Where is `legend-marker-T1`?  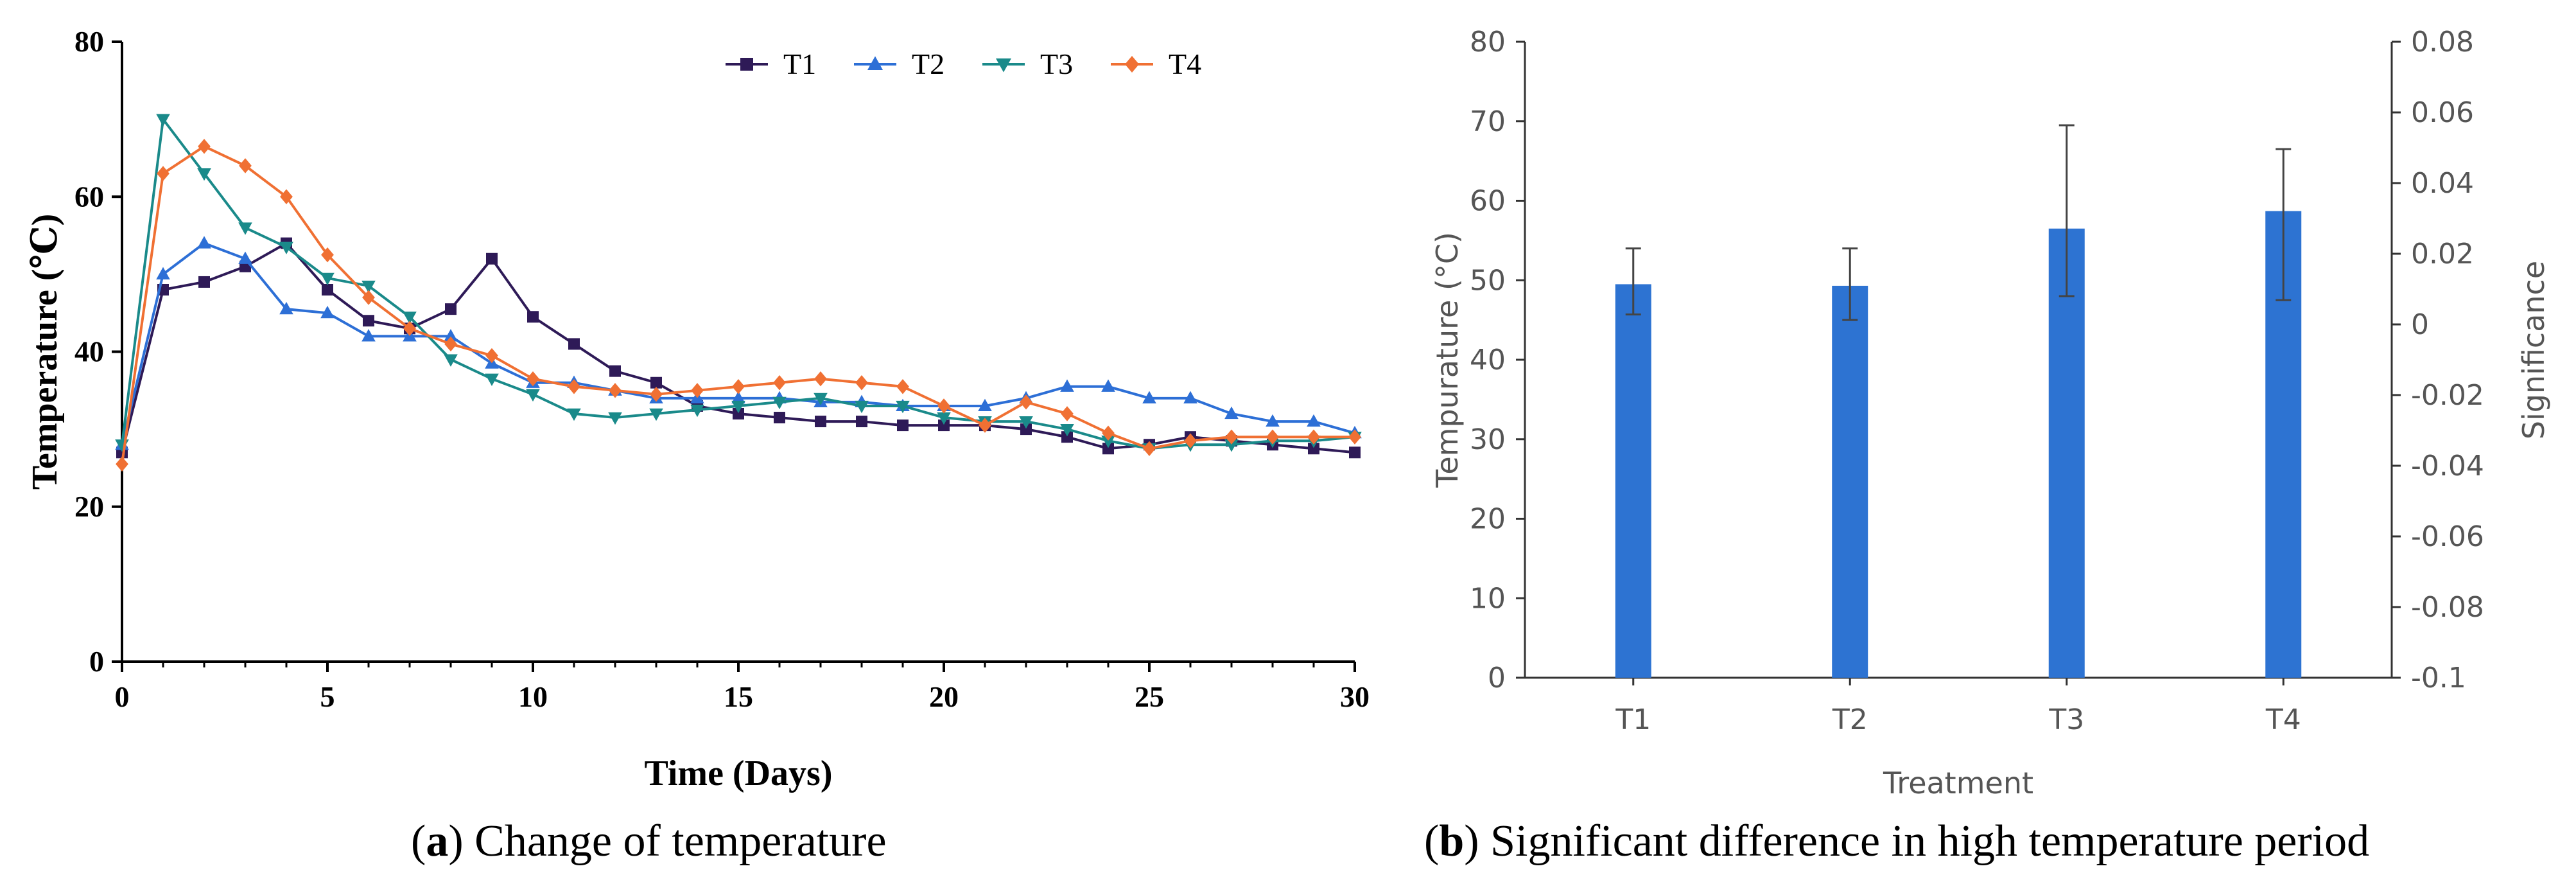
legend-marker-T1 is located at coordinates (746, 64).